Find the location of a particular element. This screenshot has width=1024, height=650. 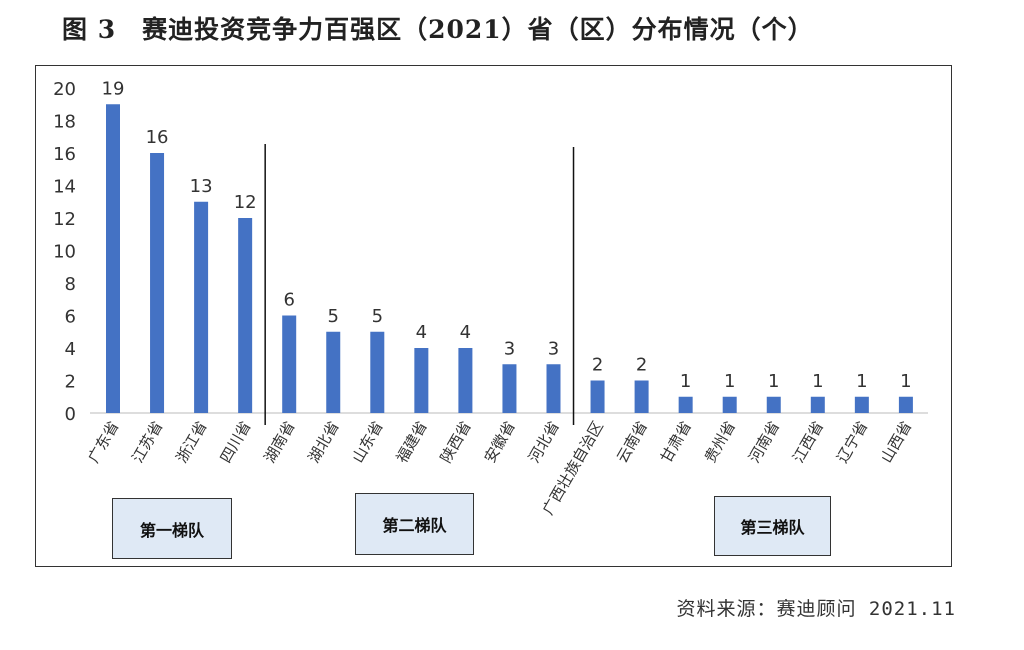

y-tick-label: 12 is located at coordinates (64, 219).